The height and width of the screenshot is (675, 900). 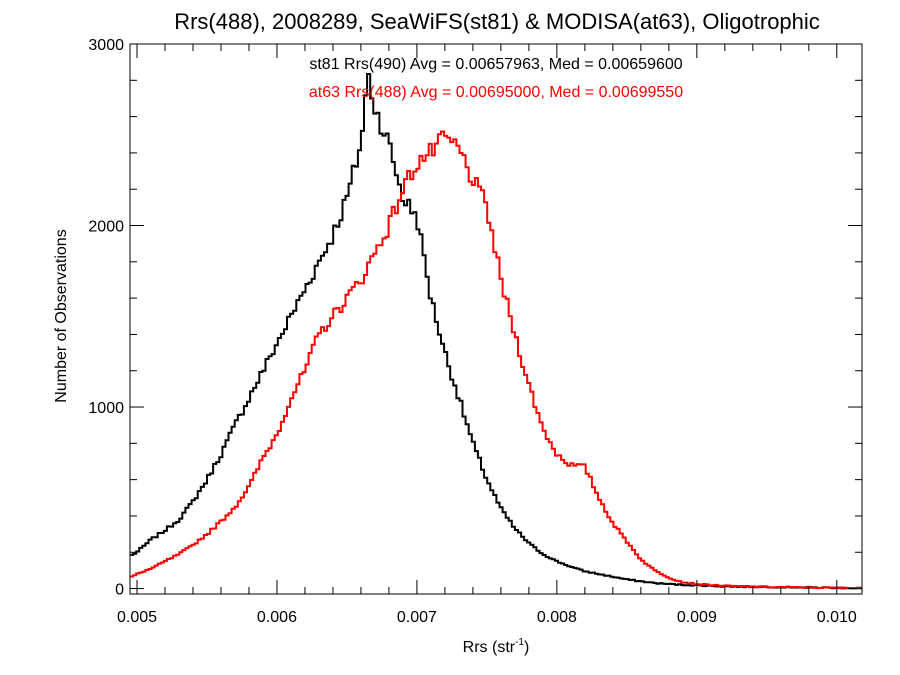 What do you see at coordinates (417, 617) in the screenshot?
I see `x-tick-label: 0.007` at bounding box center [417, 617].